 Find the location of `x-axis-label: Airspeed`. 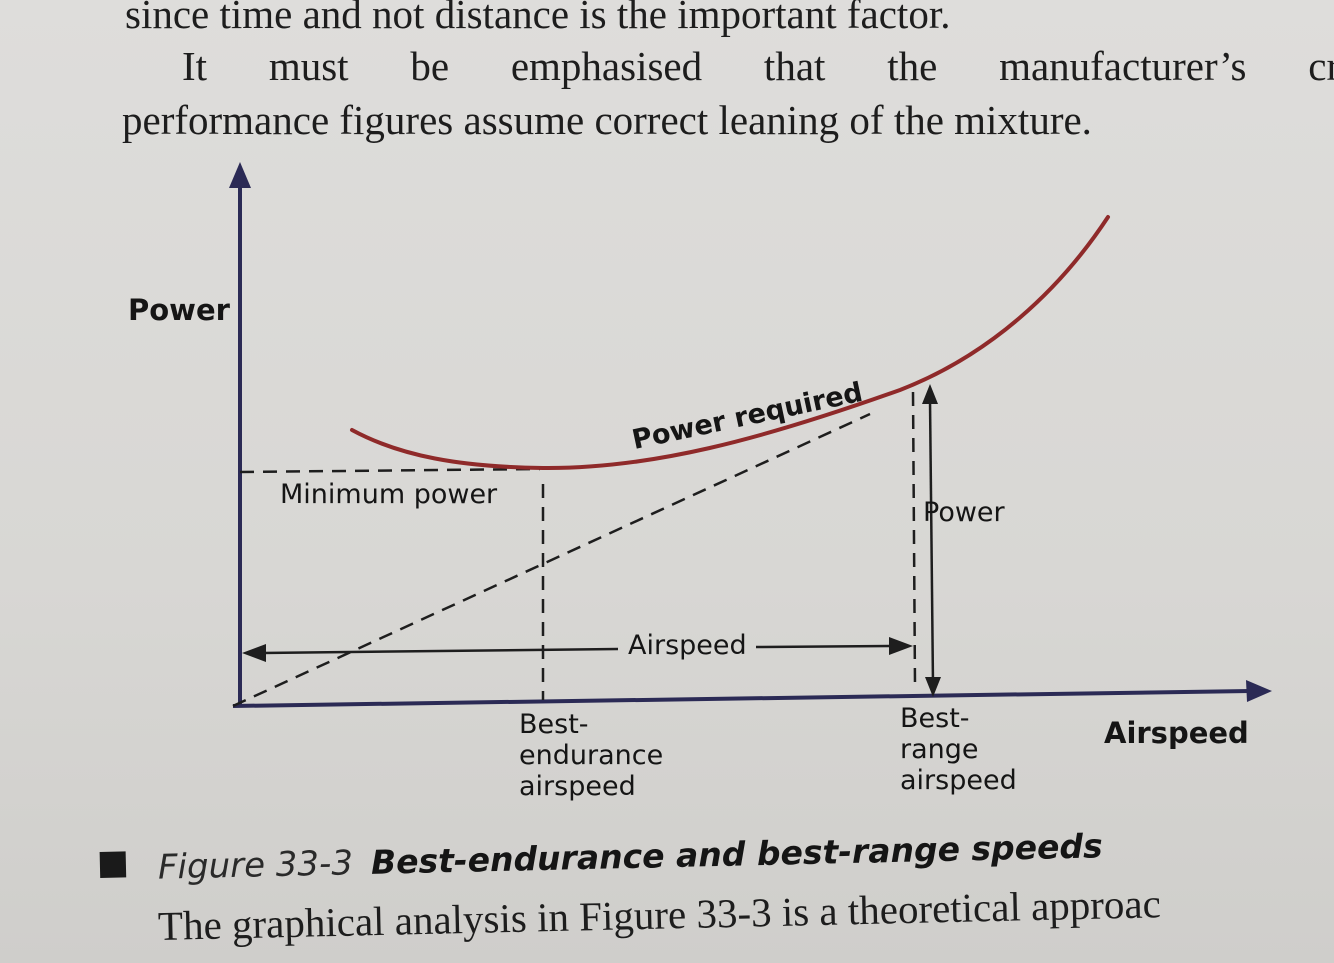

x-axis-label: Airspeed is located at coordinates (1176, 733).